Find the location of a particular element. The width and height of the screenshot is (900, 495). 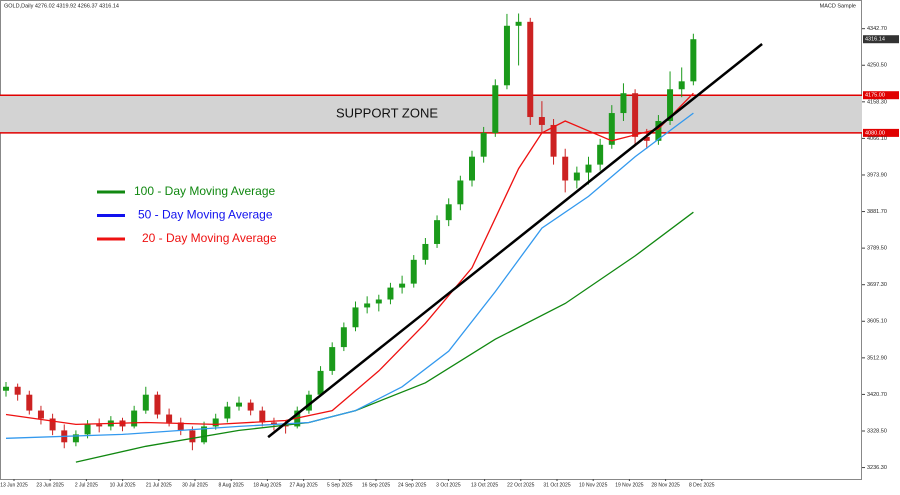

current-price-label: 4316.14 is located at coordinates (875, 40).